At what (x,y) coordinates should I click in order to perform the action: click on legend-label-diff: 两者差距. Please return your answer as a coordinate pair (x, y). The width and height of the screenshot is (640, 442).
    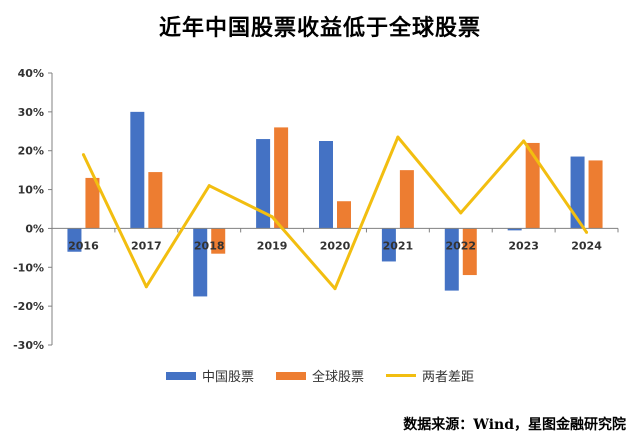
    Looking at the image, I should click on (448, 377).